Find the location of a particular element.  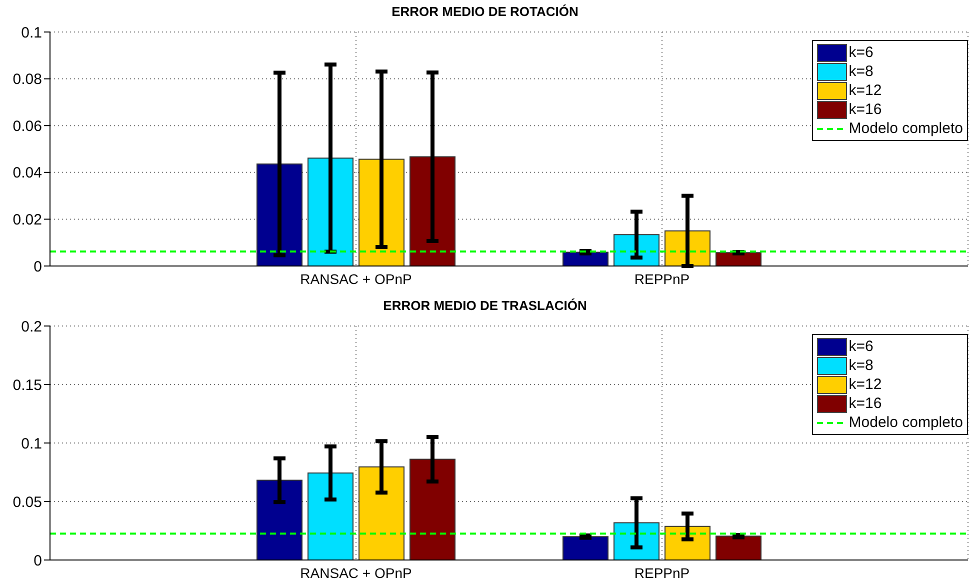

chart-title: ERROR MEDIO DE TRASLACIÓN is located at coordinates (485, 305).